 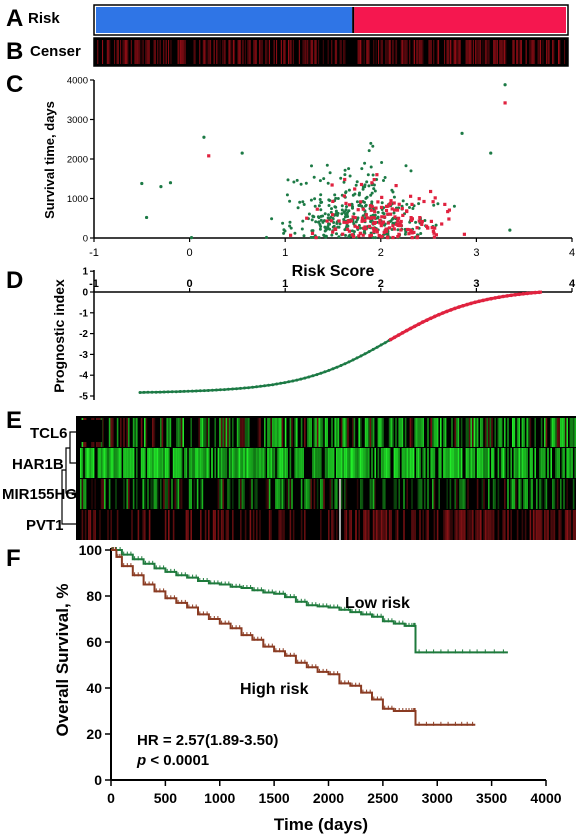 What do you see at coordinates (332, 285) in the screenshot?
I see `pi-x-ticks: -1 0 1 2 3 4` at bounding box center [332, 285].